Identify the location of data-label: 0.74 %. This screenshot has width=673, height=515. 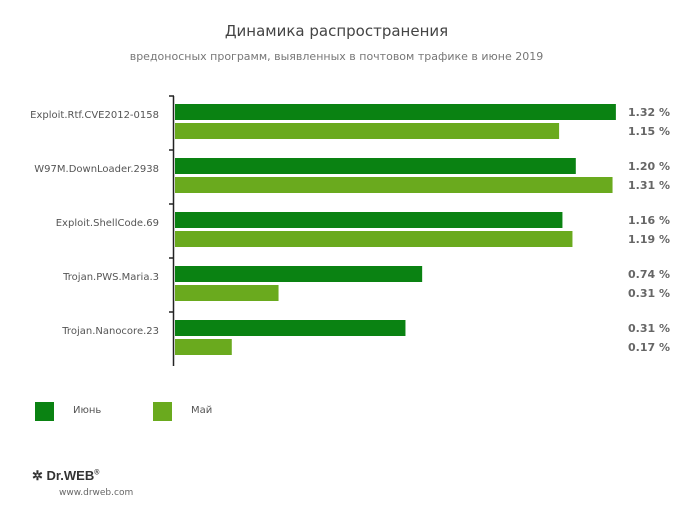
(649, 274).